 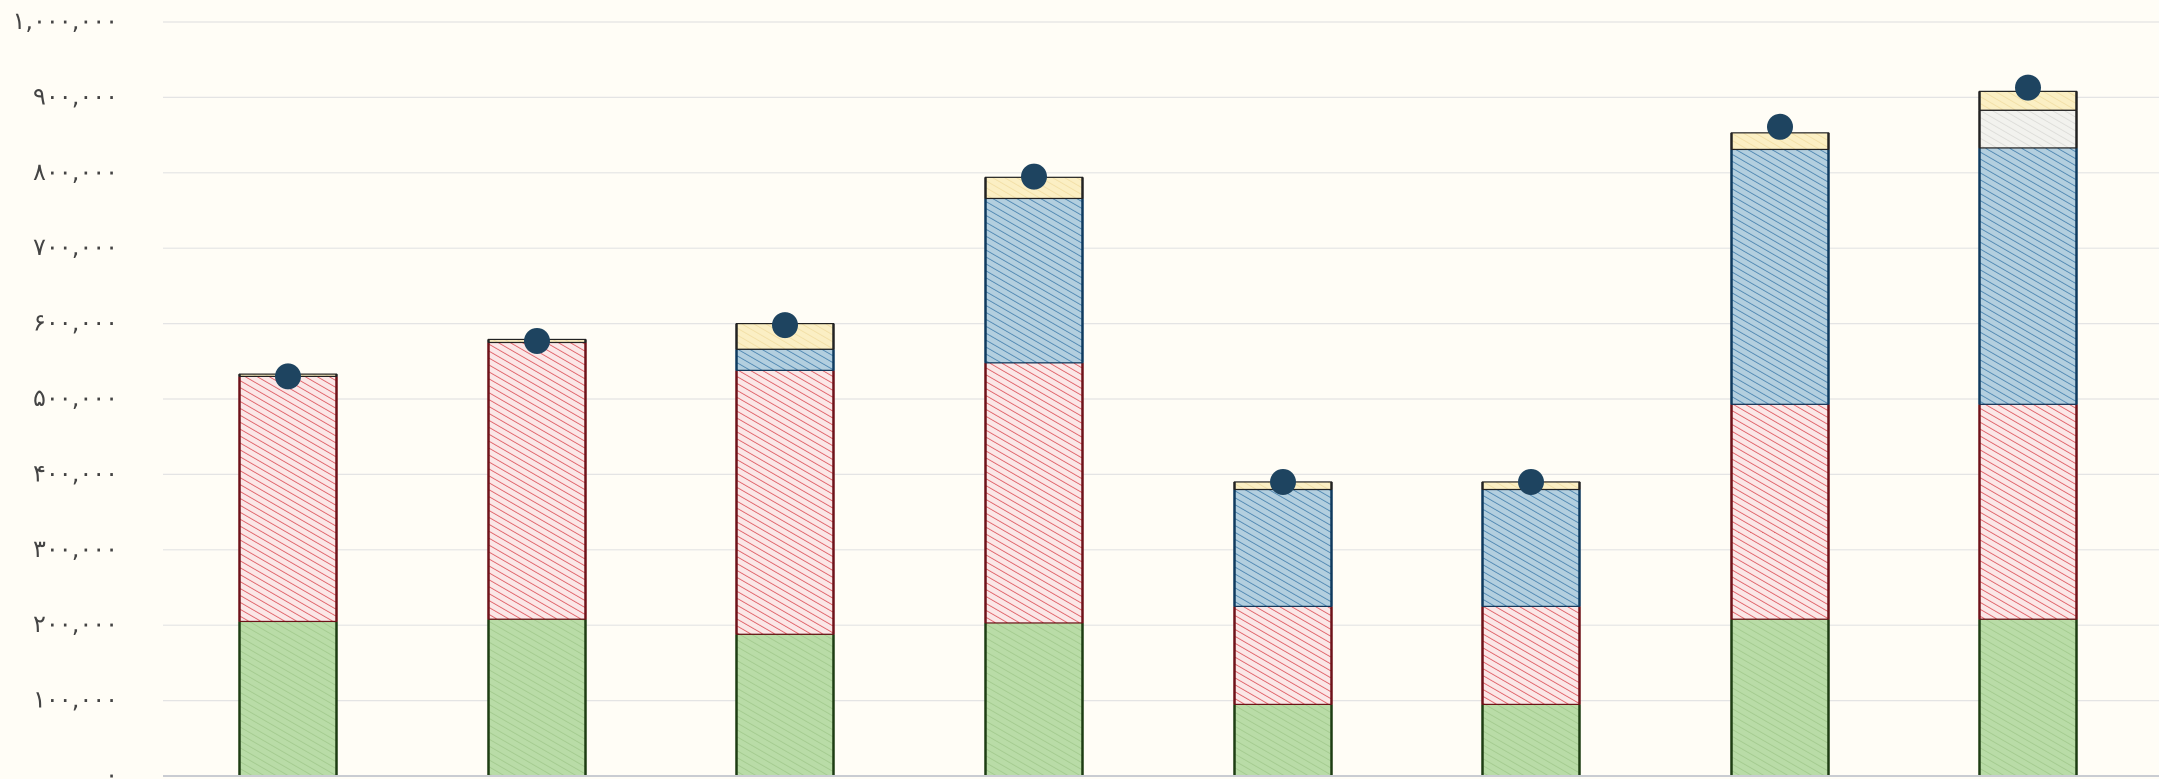 What do you see at coordinates (111, 770) in the screenshot?
I see `y-tick-label: ۰` at bounding box center [111, 770].